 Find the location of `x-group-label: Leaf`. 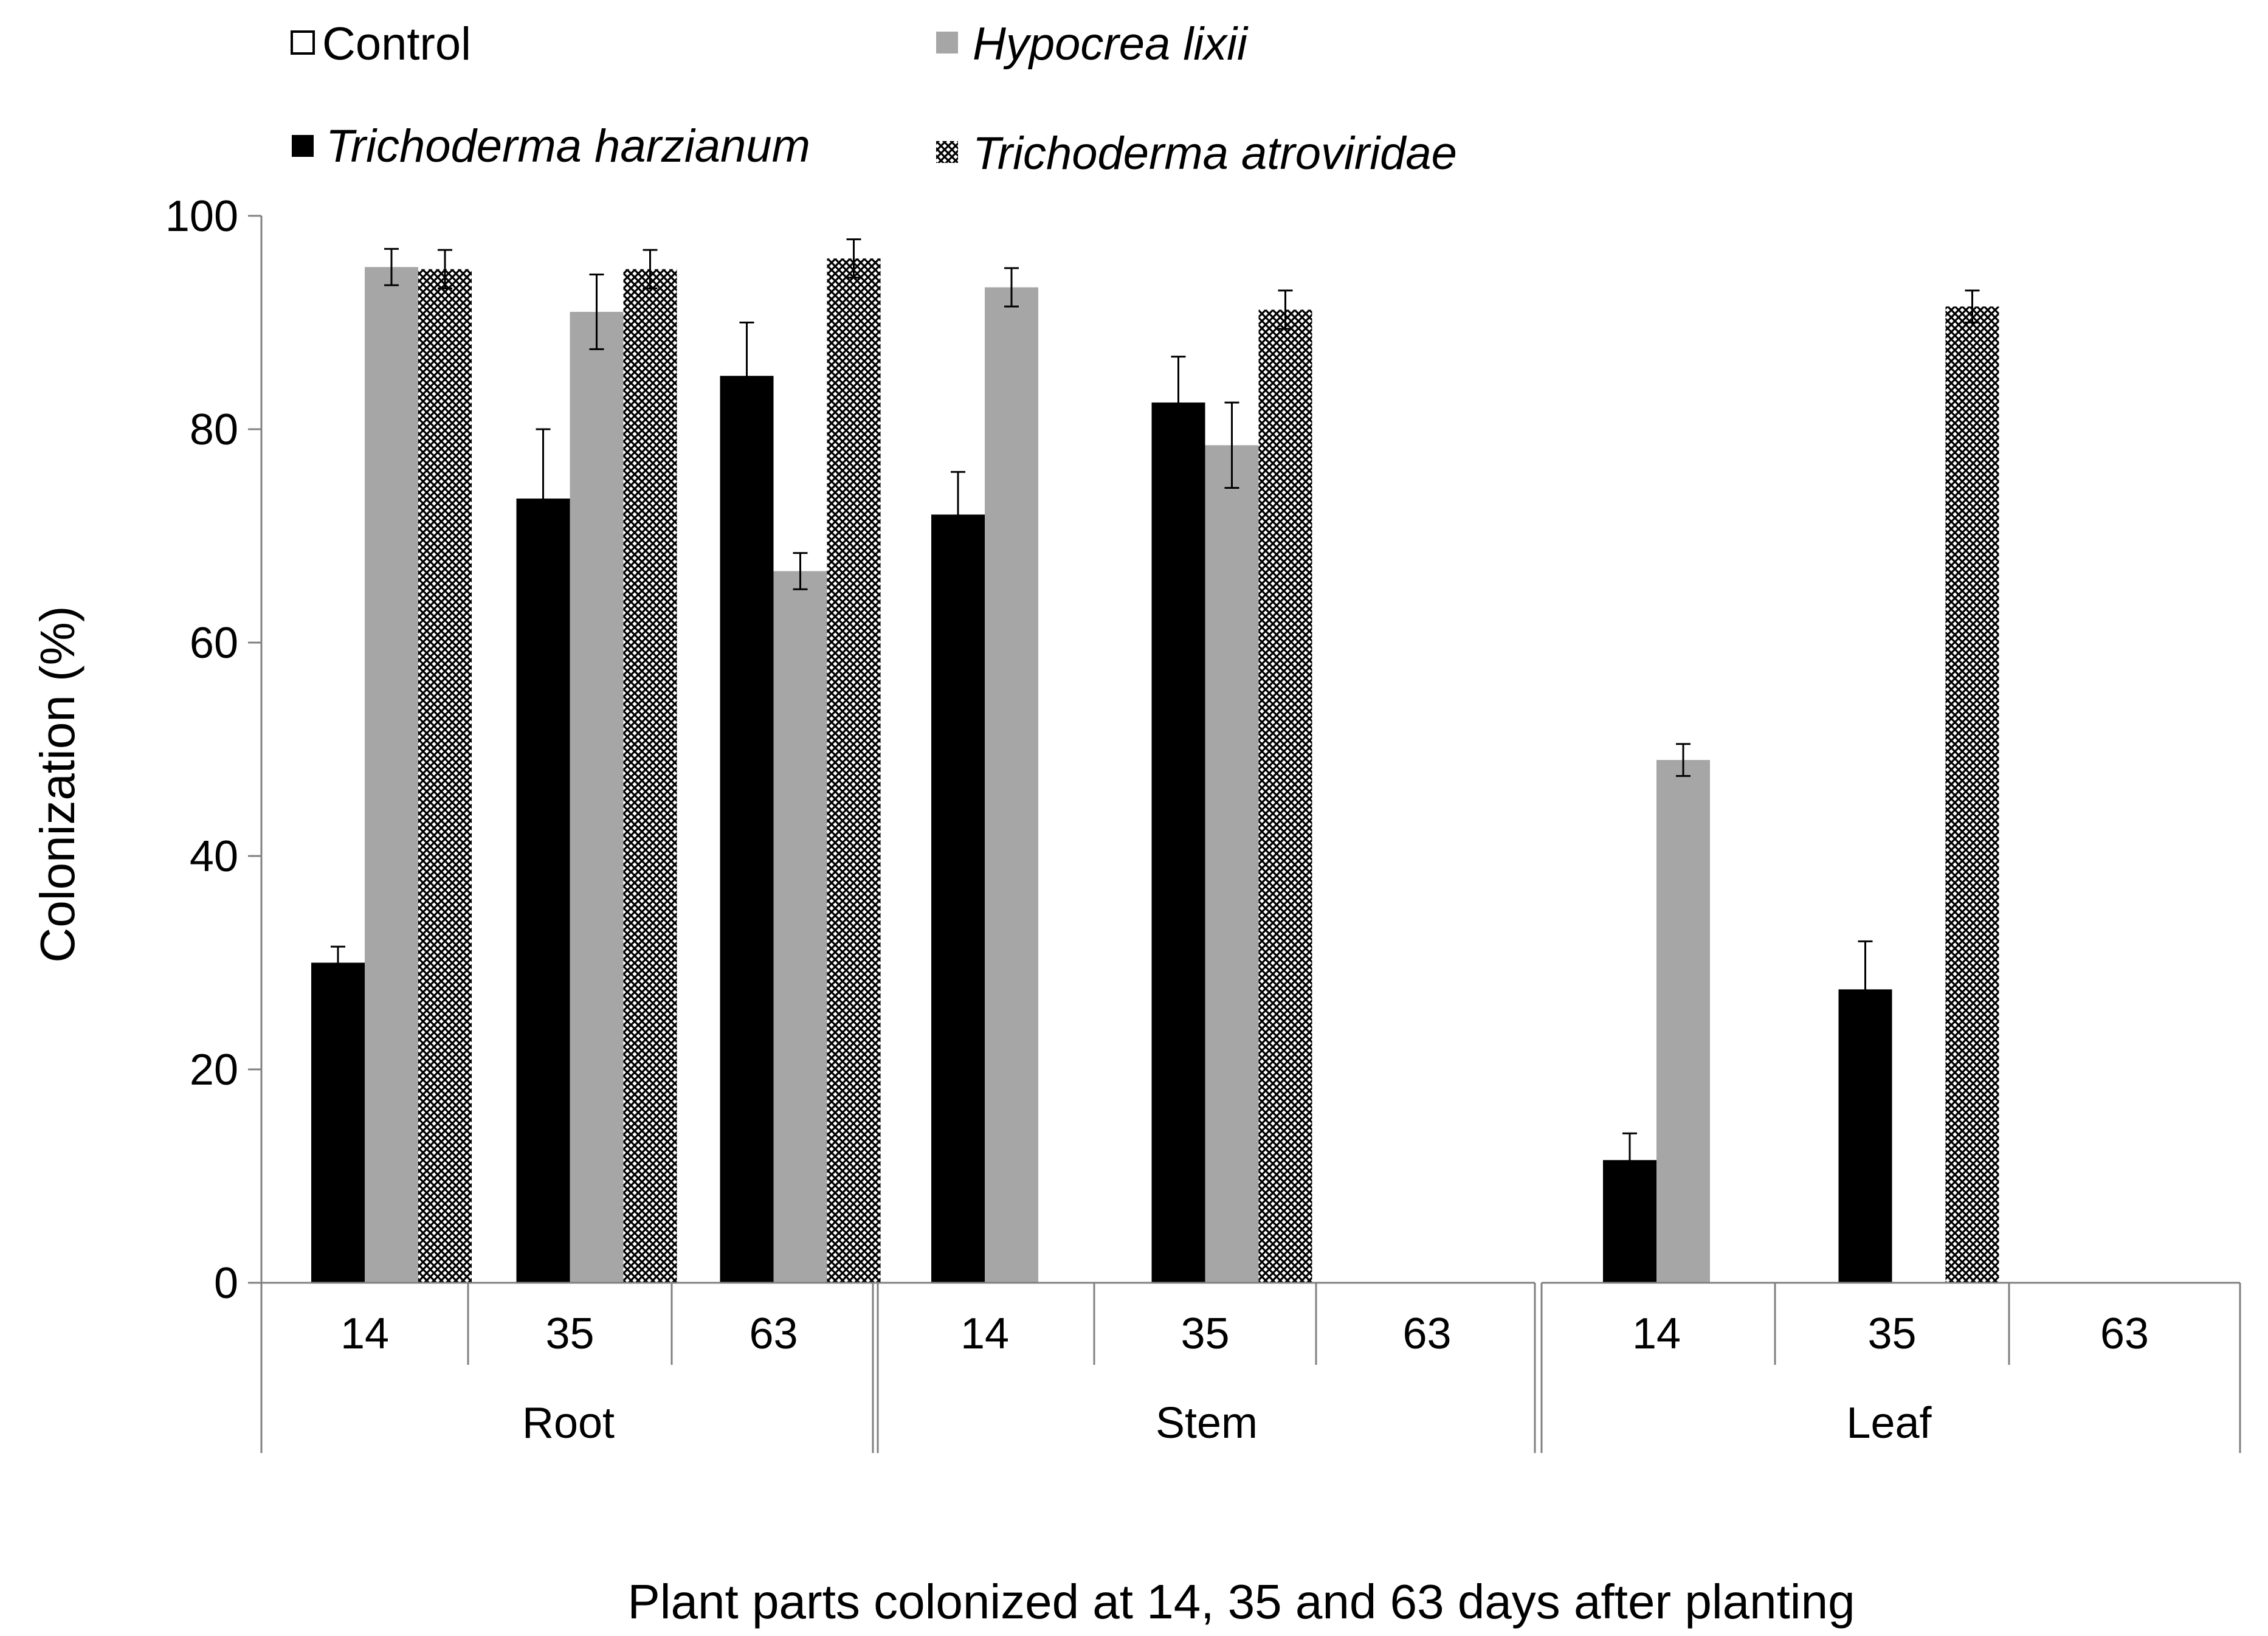

x-group-label: Leaf is located at coordinates (1889, 1424).